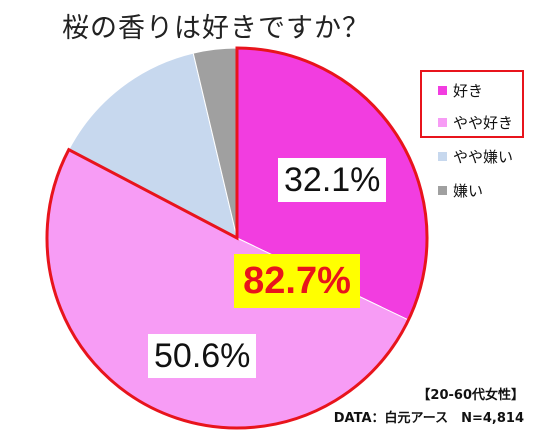 The height and width of the screenshot is (440, 536). What do you see at coordinates (483, 157) in the screenshot?
I see `legend-label: やや嫌い` at bounding box center [483, 157].